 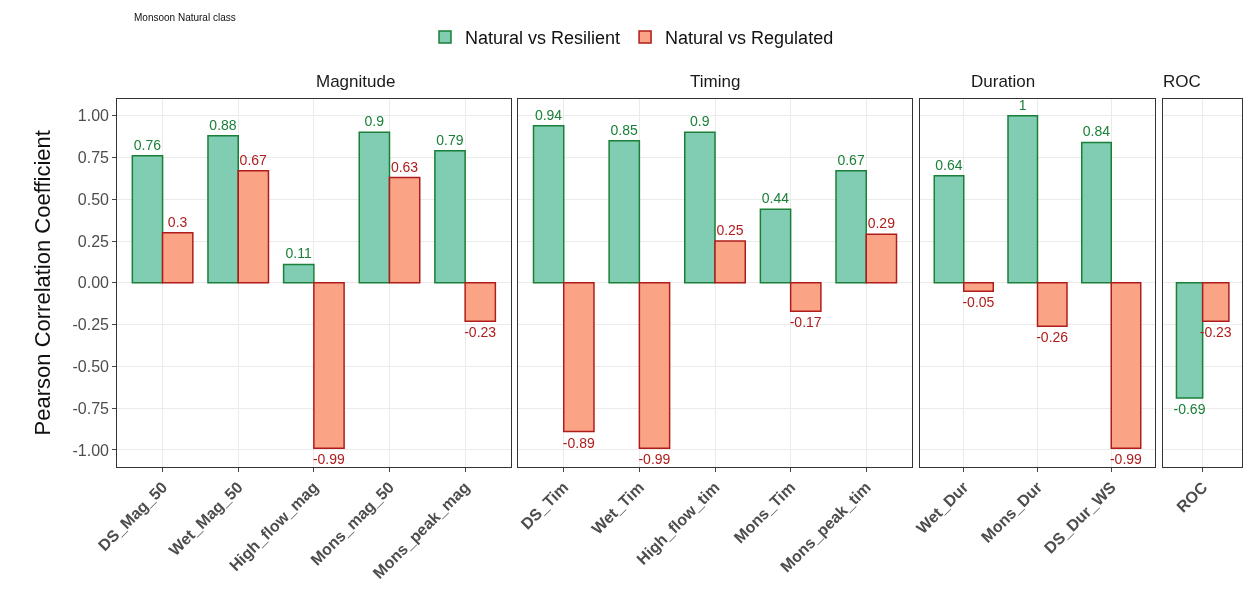 I want to click on y-tick-label: -0.50, so click(x=91, y=366).